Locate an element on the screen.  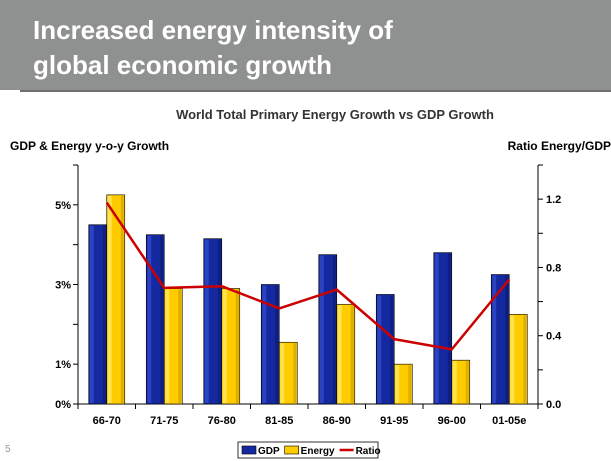
y-axis-right-tick-label: 0.8 is located at coordinates (553, 268).